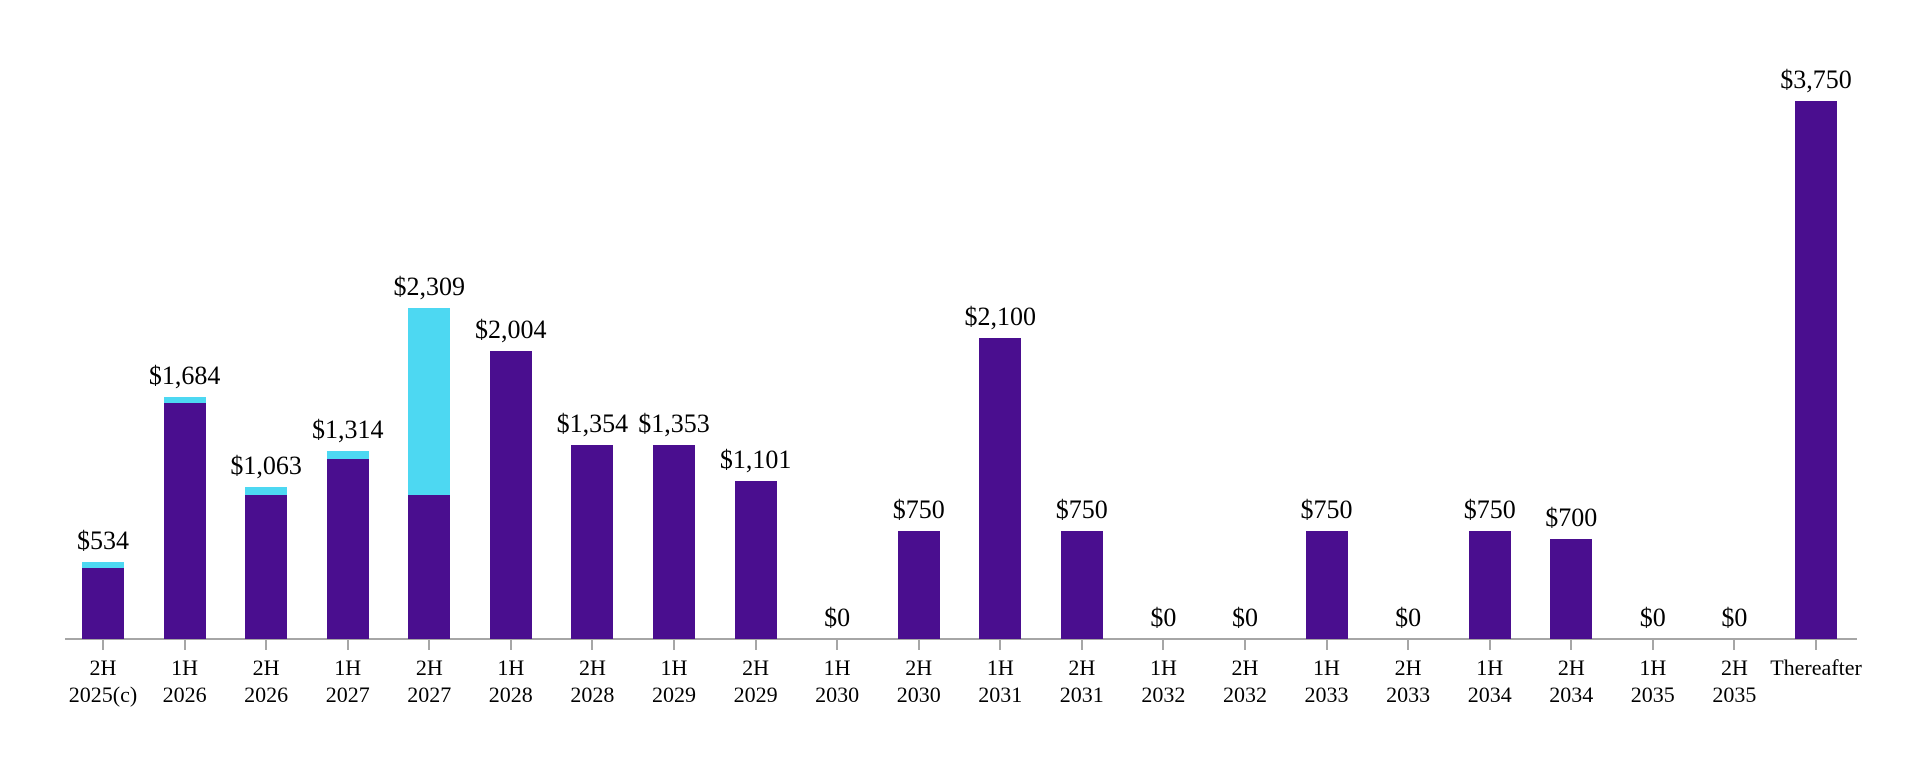  Describe the element at coordinates (347, 429) in the screenshot. I see `bar-value-label: $1,314` at that location.